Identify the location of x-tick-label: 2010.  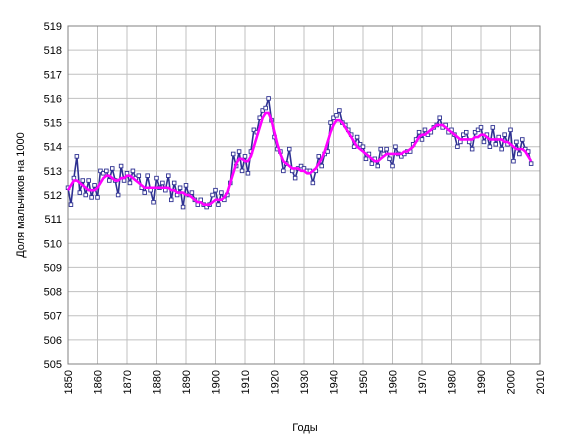
(541, 382).